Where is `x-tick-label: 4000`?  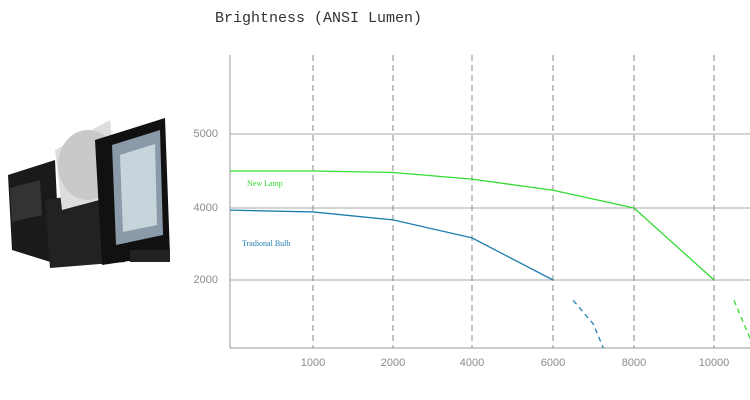 x-tick-label: 4000 is located at coordinates (472, 363).